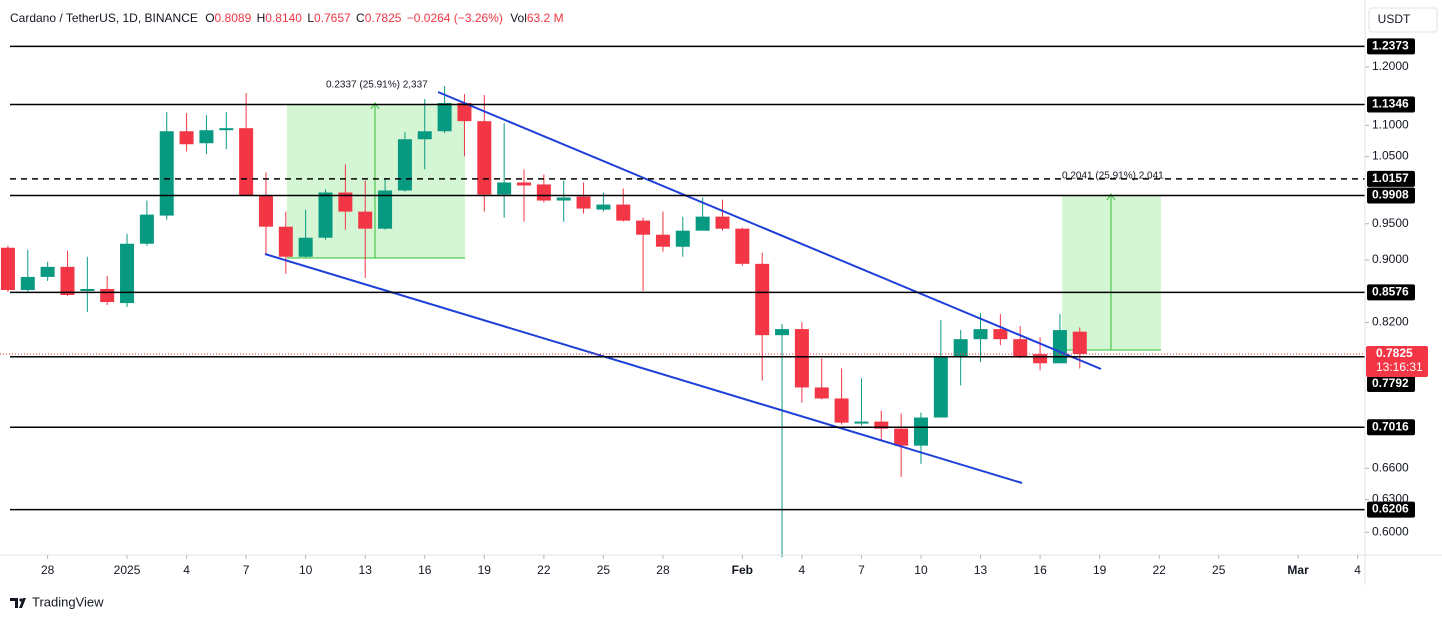 This screenshot has height=618, width=1442. I want to click on currency-box, so click(1403, 20).